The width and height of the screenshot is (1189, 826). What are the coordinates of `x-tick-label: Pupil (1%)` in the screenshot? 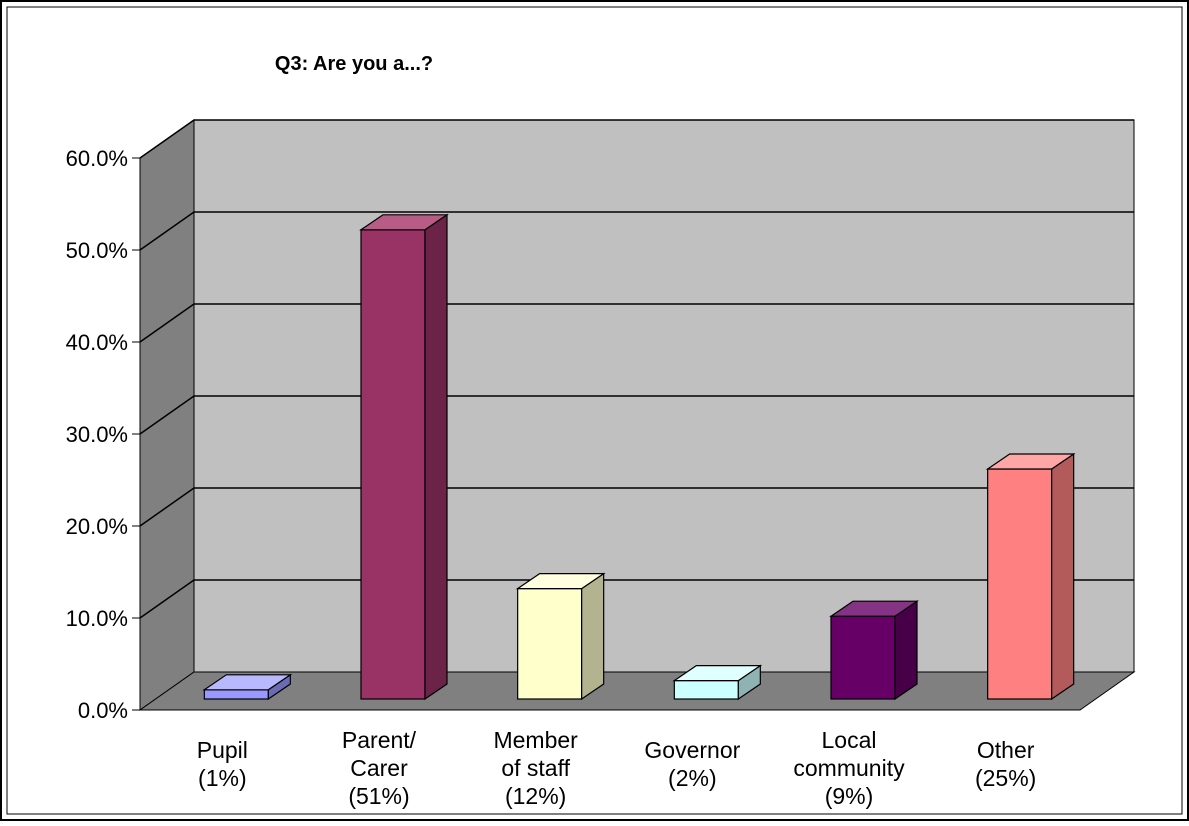 It's located at (222, 764).